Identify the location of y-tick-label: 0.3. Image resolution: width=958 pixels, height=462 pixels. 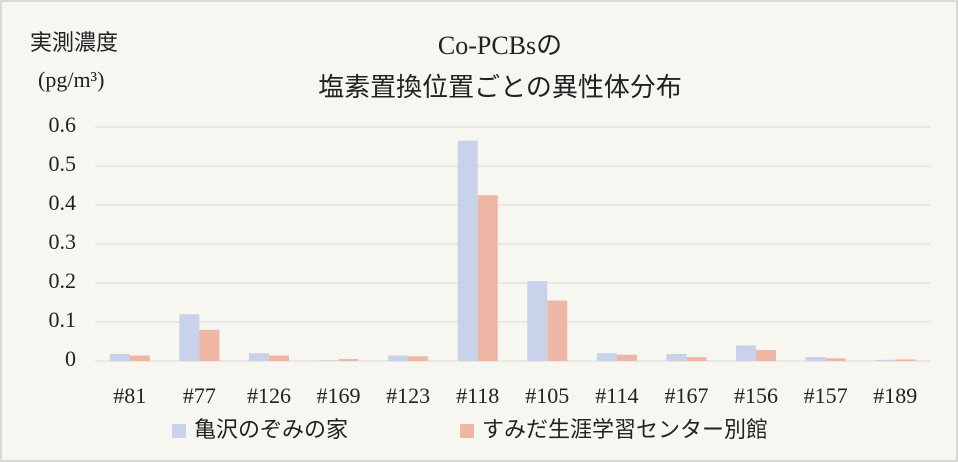
(63, 241).